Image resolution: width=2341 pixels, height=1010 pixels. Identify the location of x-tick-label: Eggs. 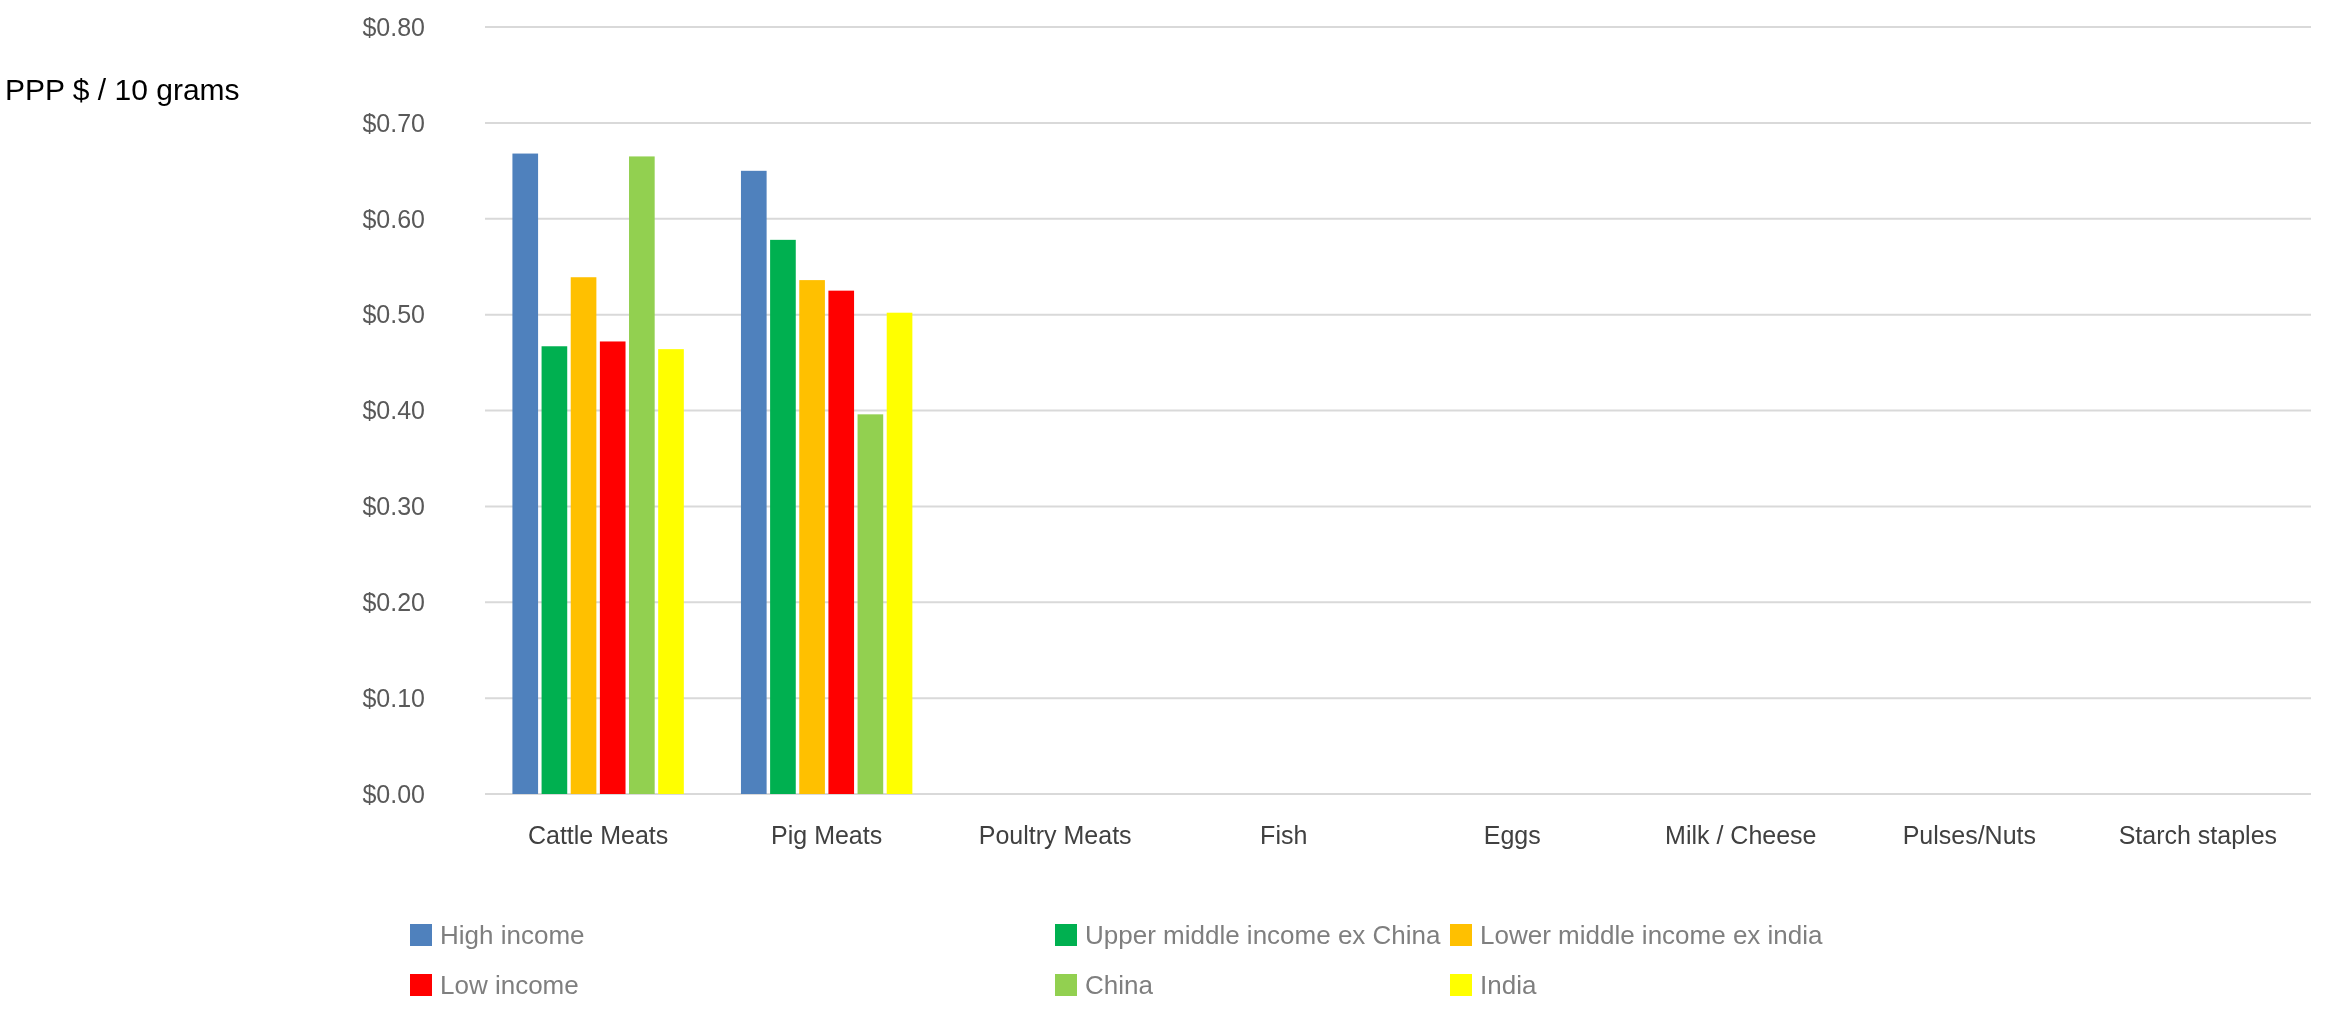
(1512, 835).